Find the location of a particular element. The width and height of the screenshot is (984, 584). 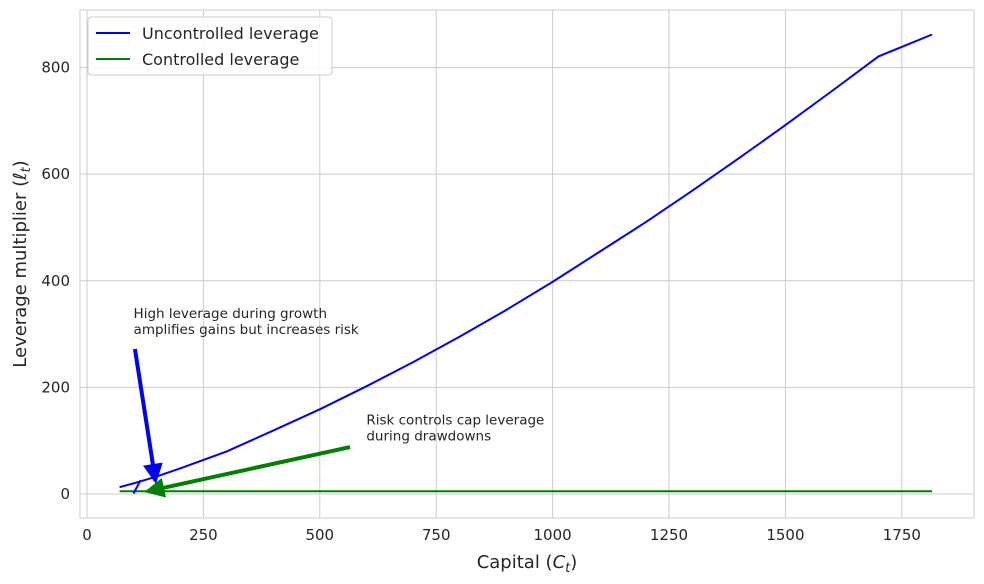

x-tick-label: 1250 is located at coordinates (669, 535).